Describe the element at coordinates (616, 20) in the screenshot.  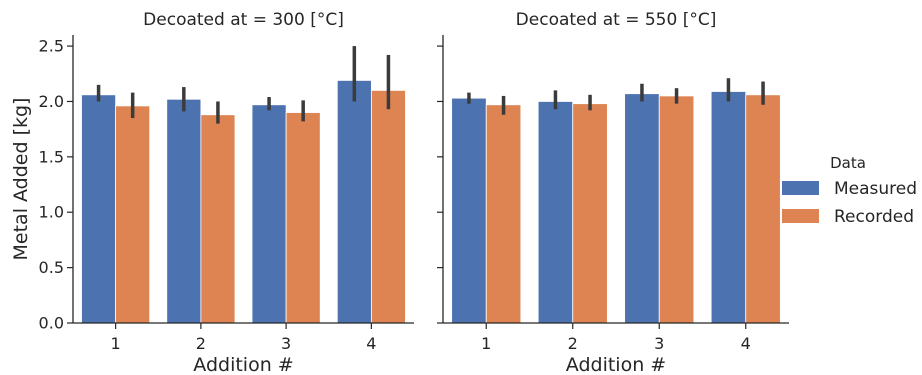
I see `panel-title-2: Decoated at = 550 [°C]` at that location.